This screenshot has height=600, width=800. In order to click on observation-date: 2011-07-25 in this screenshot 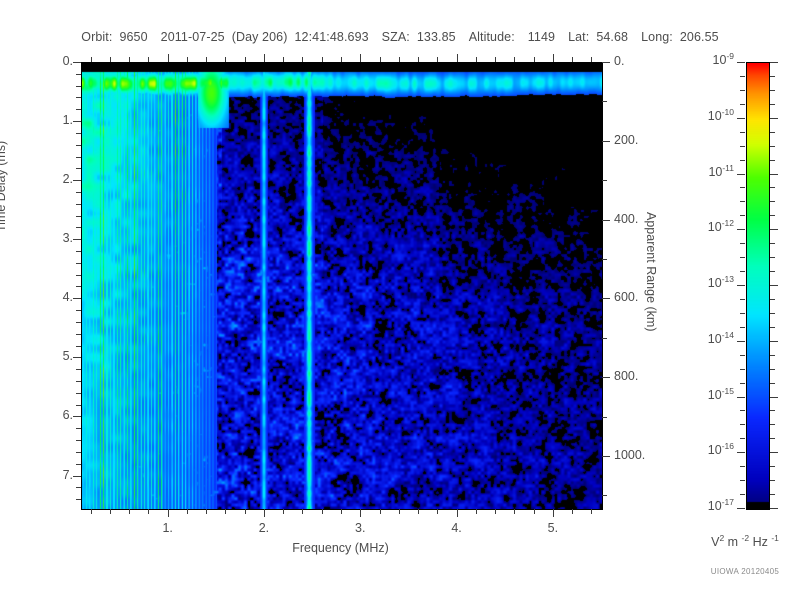, I will do `click(192, 37)`.